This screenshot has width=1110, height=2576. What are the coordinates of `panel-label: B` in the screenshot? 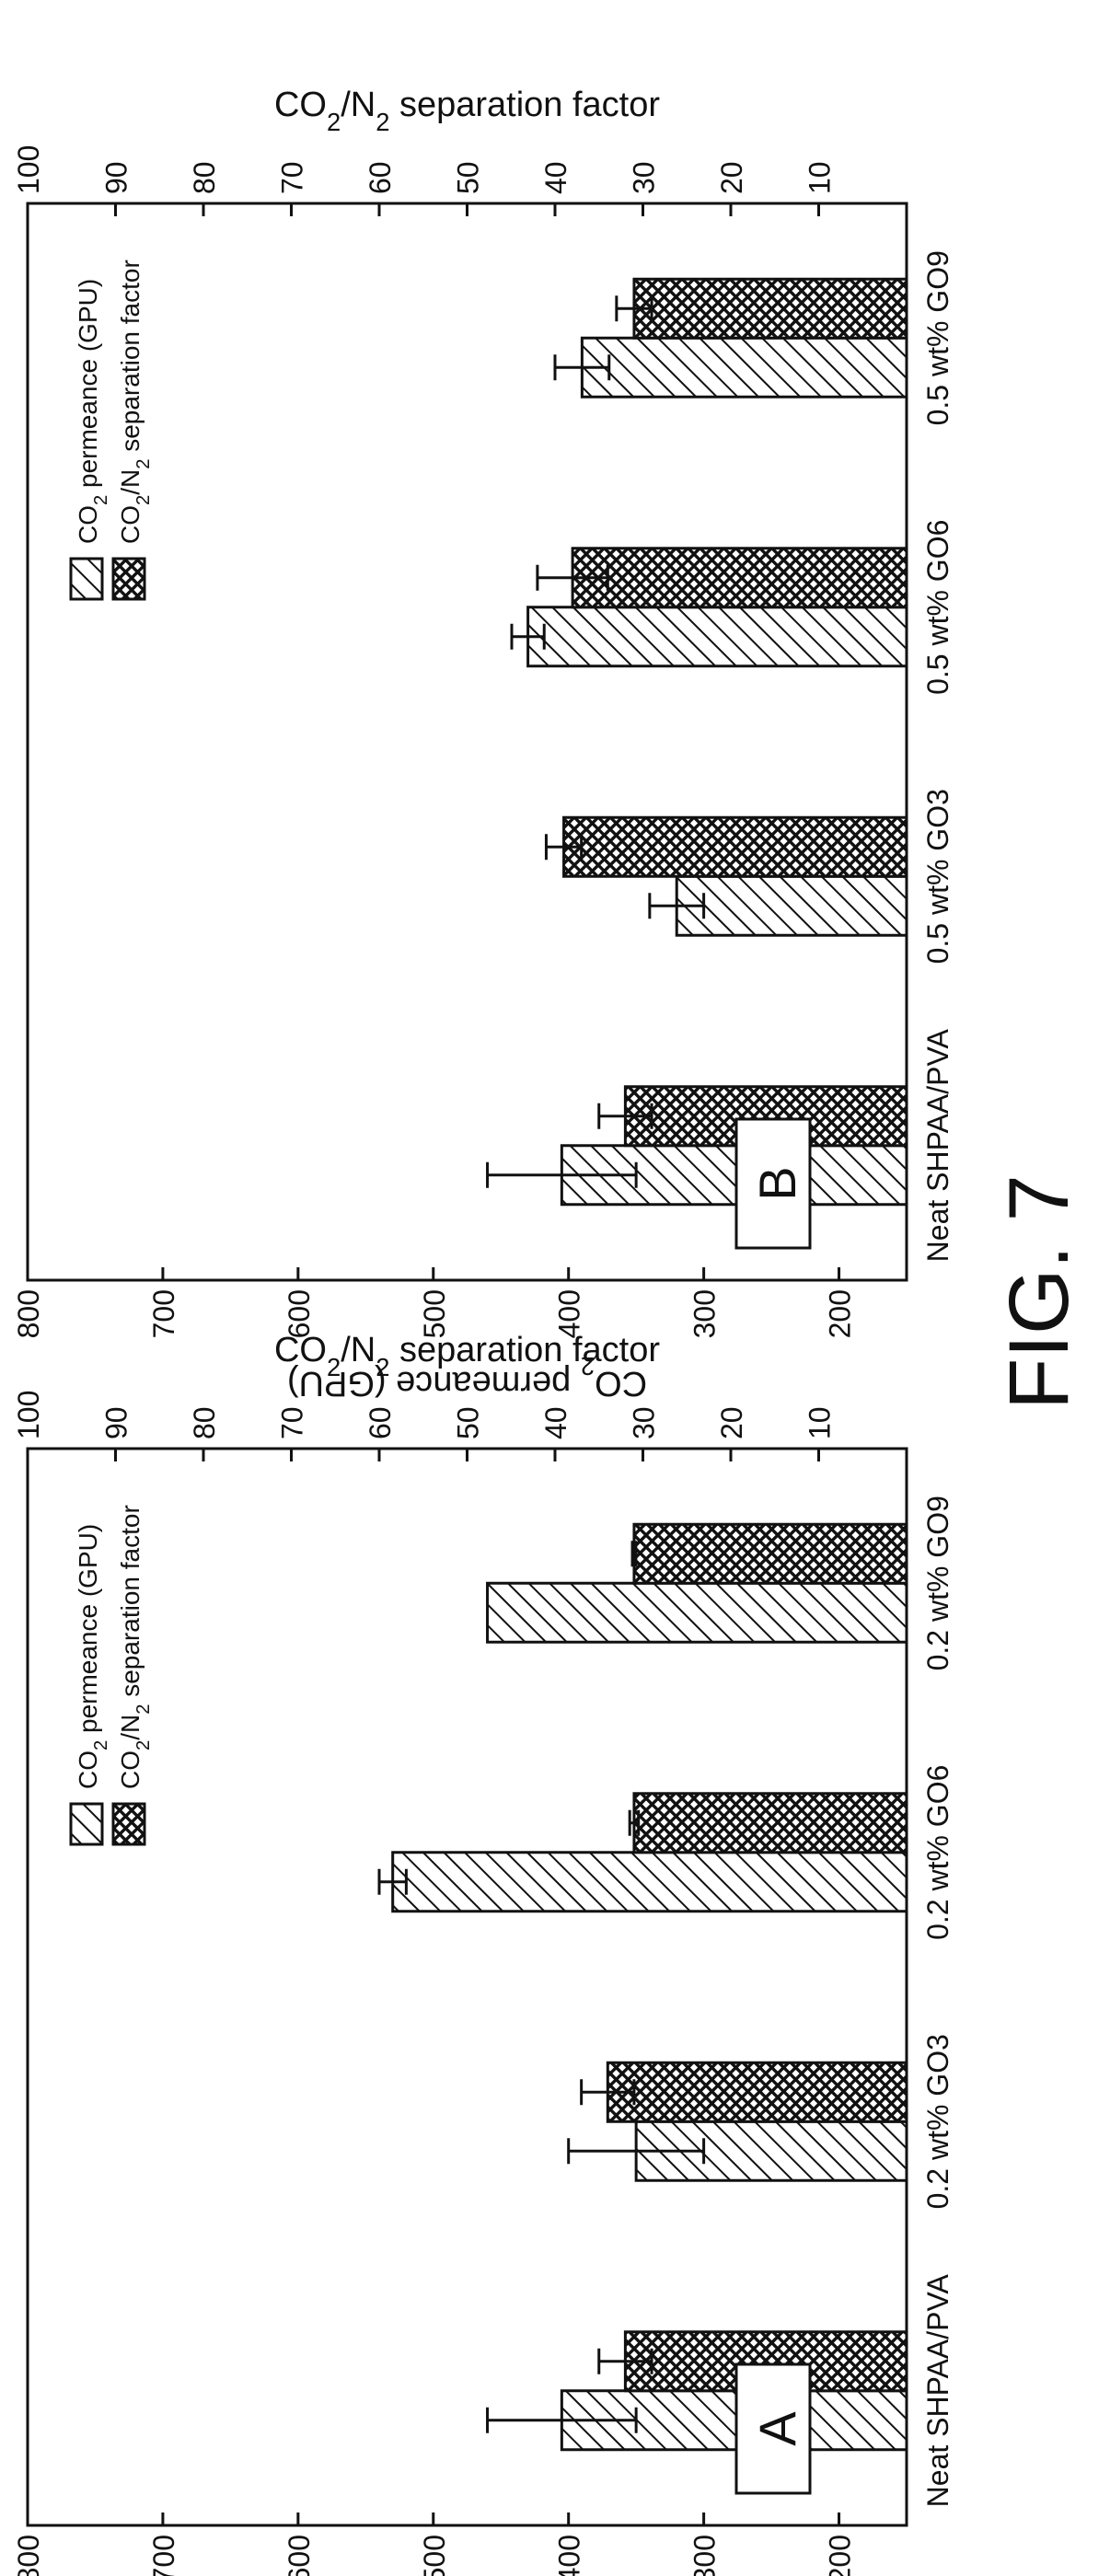 It's located at (777, 1183).